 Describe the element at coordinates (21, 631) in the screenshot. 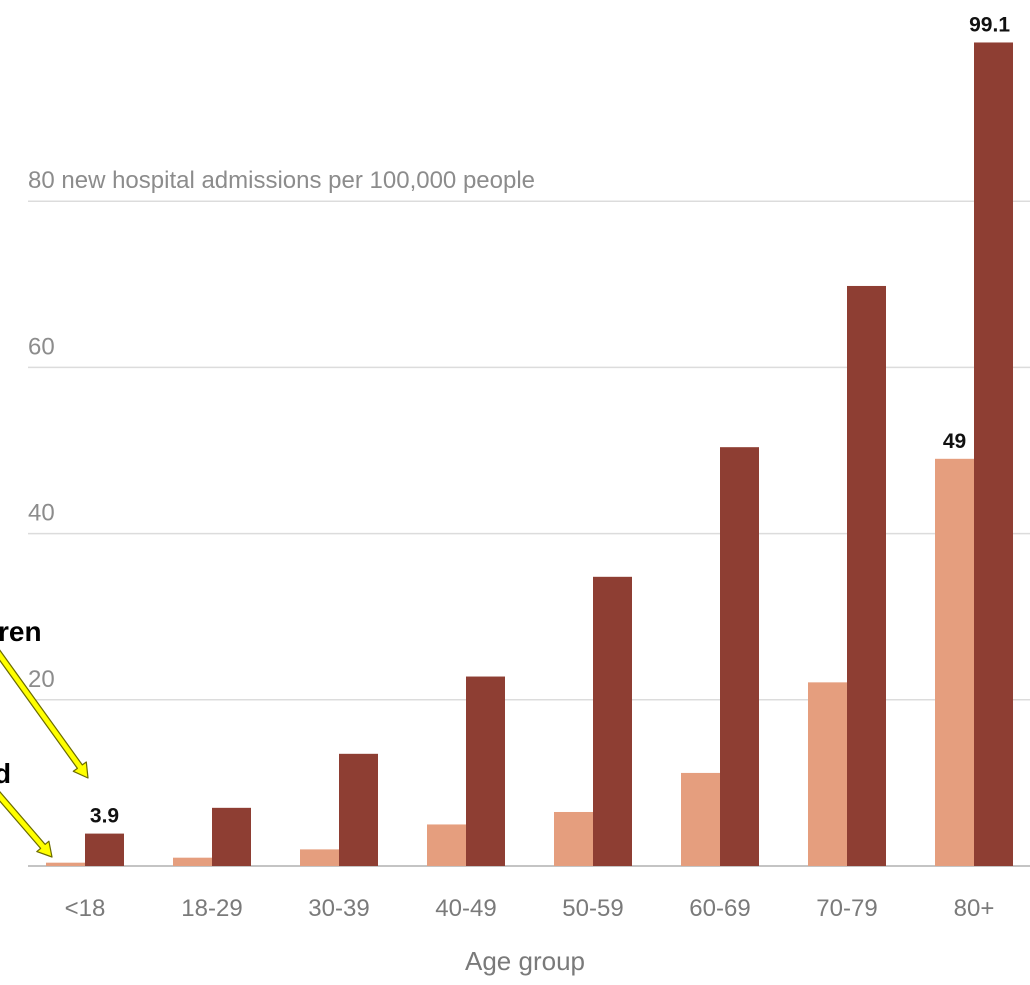

I see `annotation-text: ren` at that location.